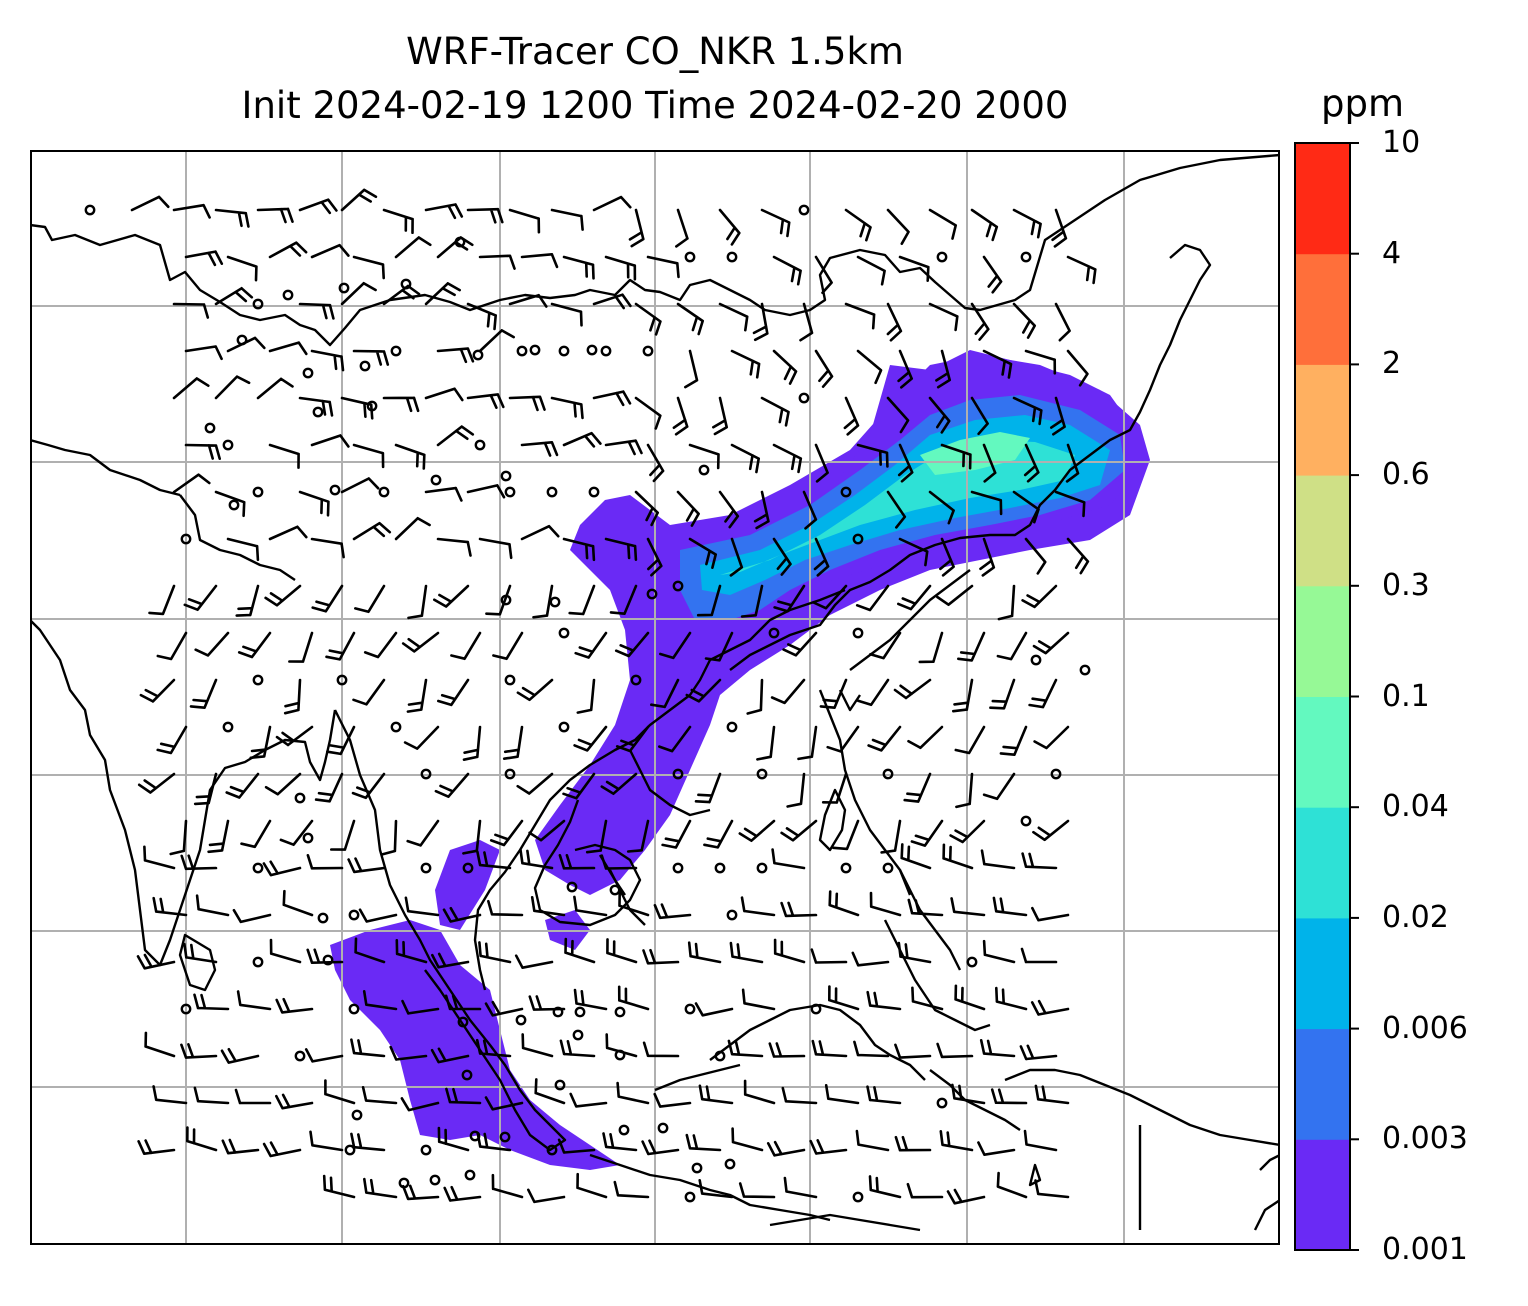 The image size is (1528, 1306). What do you see at coordinates (655, 51) in the screenshot?
I see `chart-title: WRF-Tracer CO_NKR 1.5km` at bounding box center [655, 51].